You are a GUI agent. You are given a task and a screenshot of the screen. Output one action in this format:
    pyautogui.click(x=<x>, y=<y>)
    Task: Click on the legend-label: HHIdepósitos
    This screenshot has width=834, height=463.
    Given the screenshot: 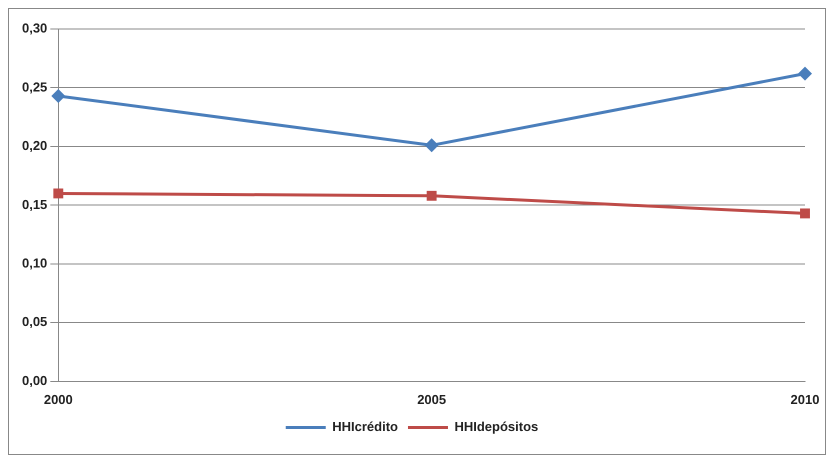 What is the action you would take?
    pyautogui.click(x=496, y=426)
    